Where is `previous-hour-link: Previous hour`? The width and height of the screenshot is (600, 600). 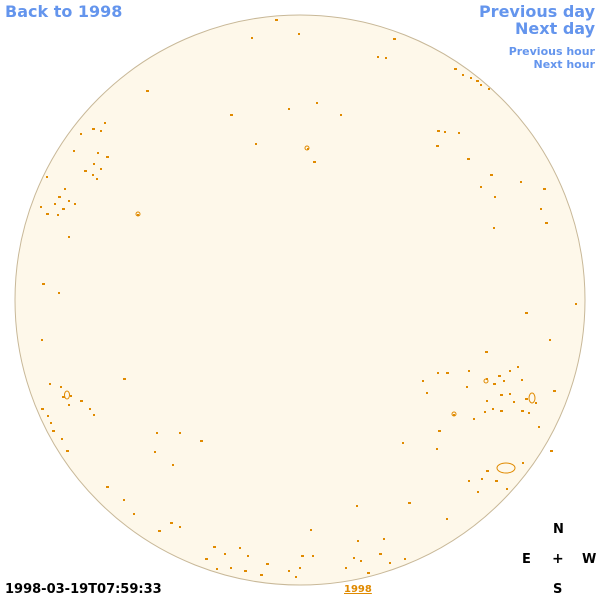 previous-hour-link: Previous hour is located at coordinates (551, 51).